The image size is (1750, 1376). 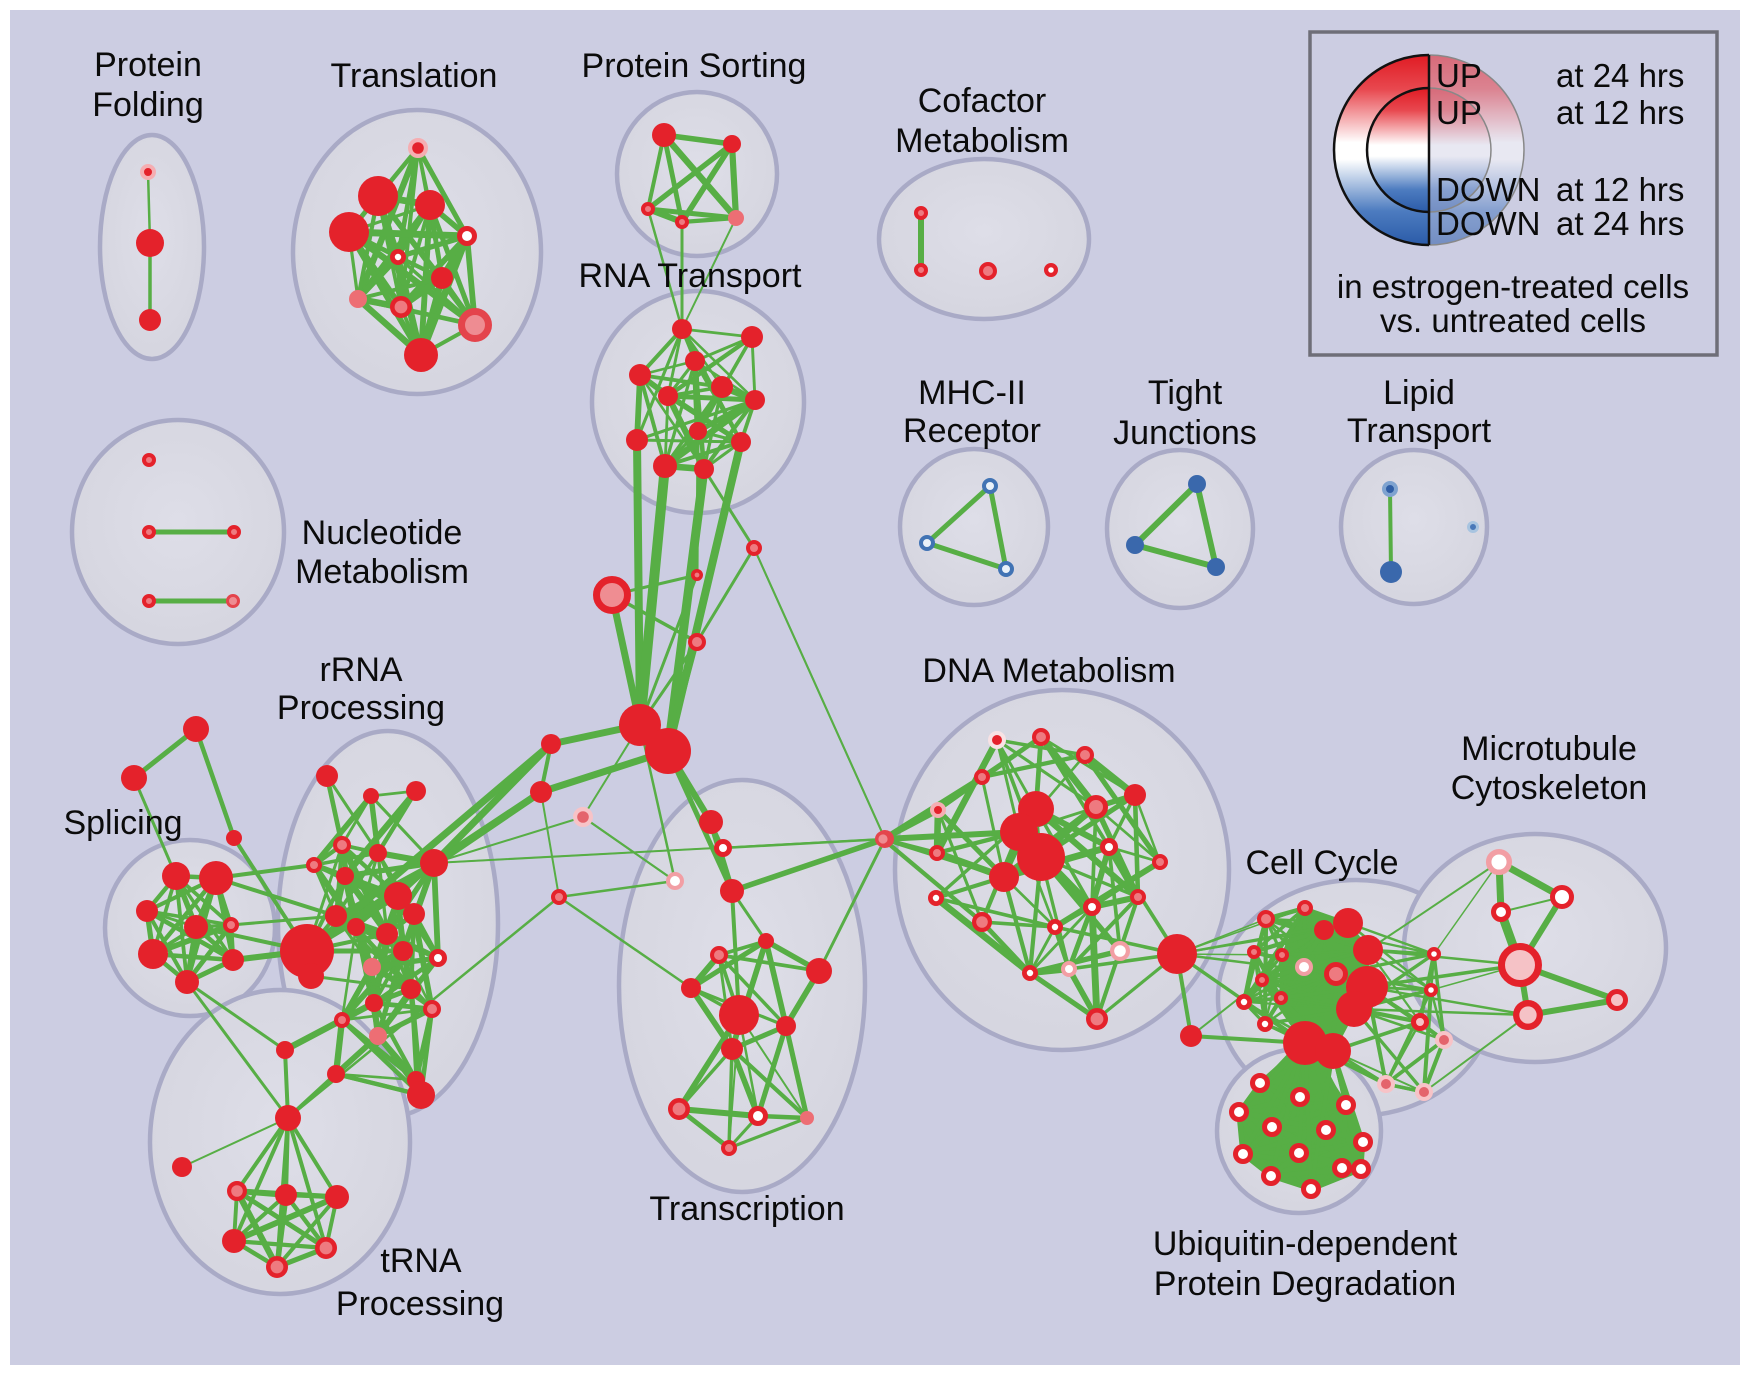 I want to click on svg-text: Lipid, so click(x=1419, y=393).